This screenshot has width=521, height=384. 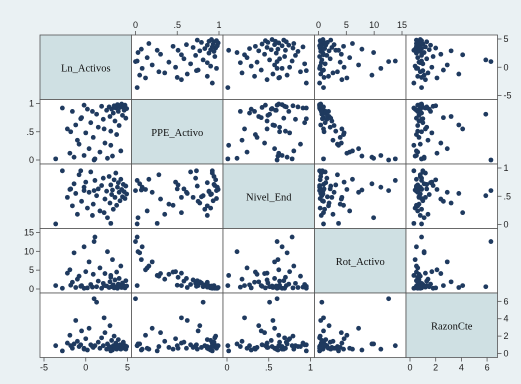 What do you see at coordinates (85, 67) in the screenshot?
I see `diagonal-cell-ln-activos` at bounding box center [85, 67].